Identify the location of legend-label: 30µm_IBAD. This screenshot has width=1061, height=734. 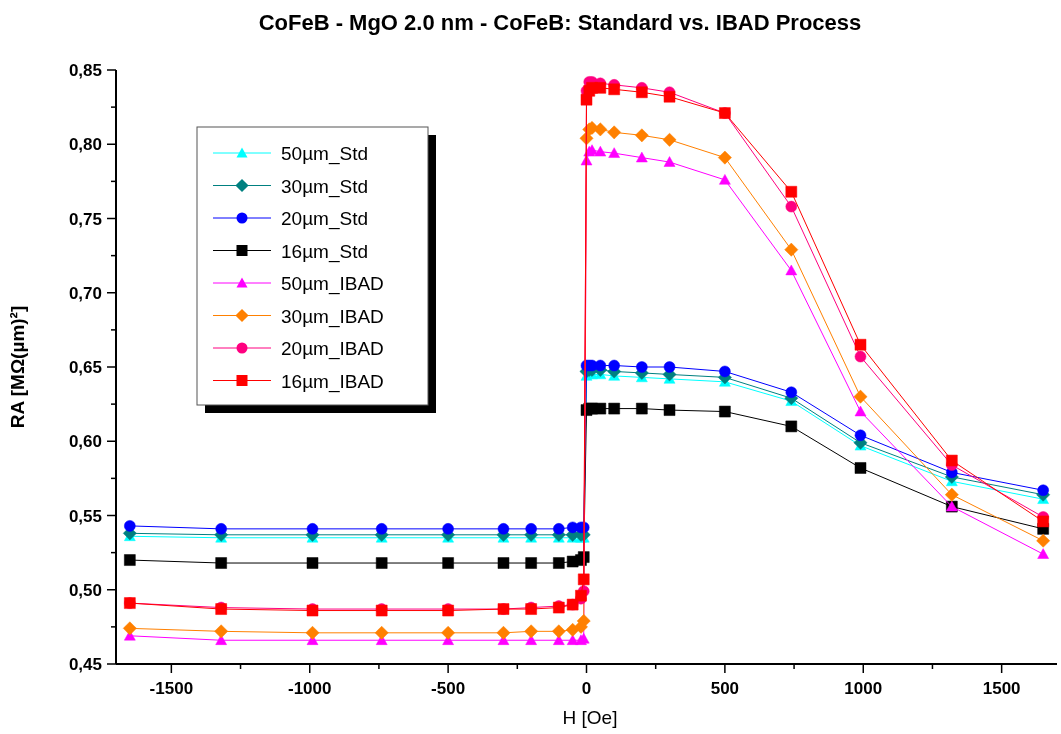
(332, 316).